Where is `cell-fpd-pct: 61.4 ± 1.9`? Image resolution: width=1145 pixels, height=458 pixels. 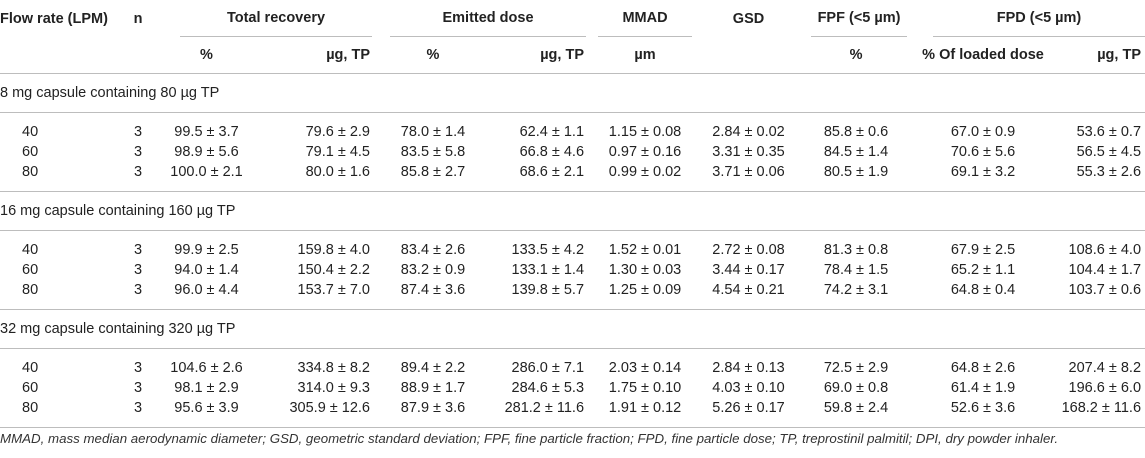
cell-fpd-pct: 61.4 ± 1.9 is located at coordinates (983, 388).